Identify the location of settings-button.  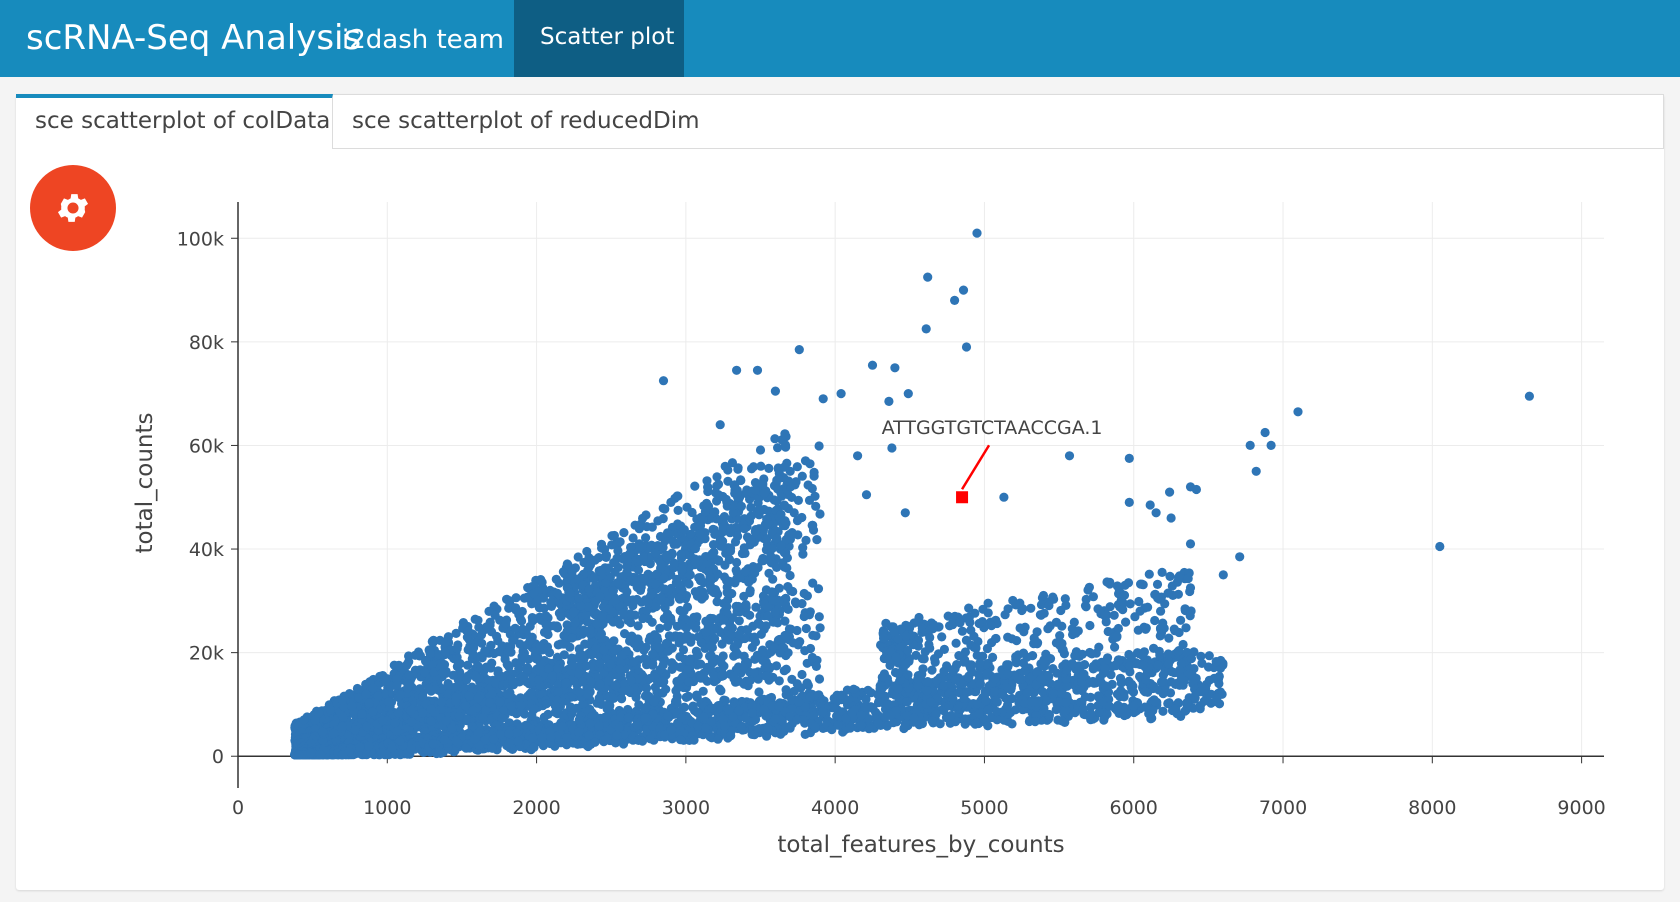
(73, 208).